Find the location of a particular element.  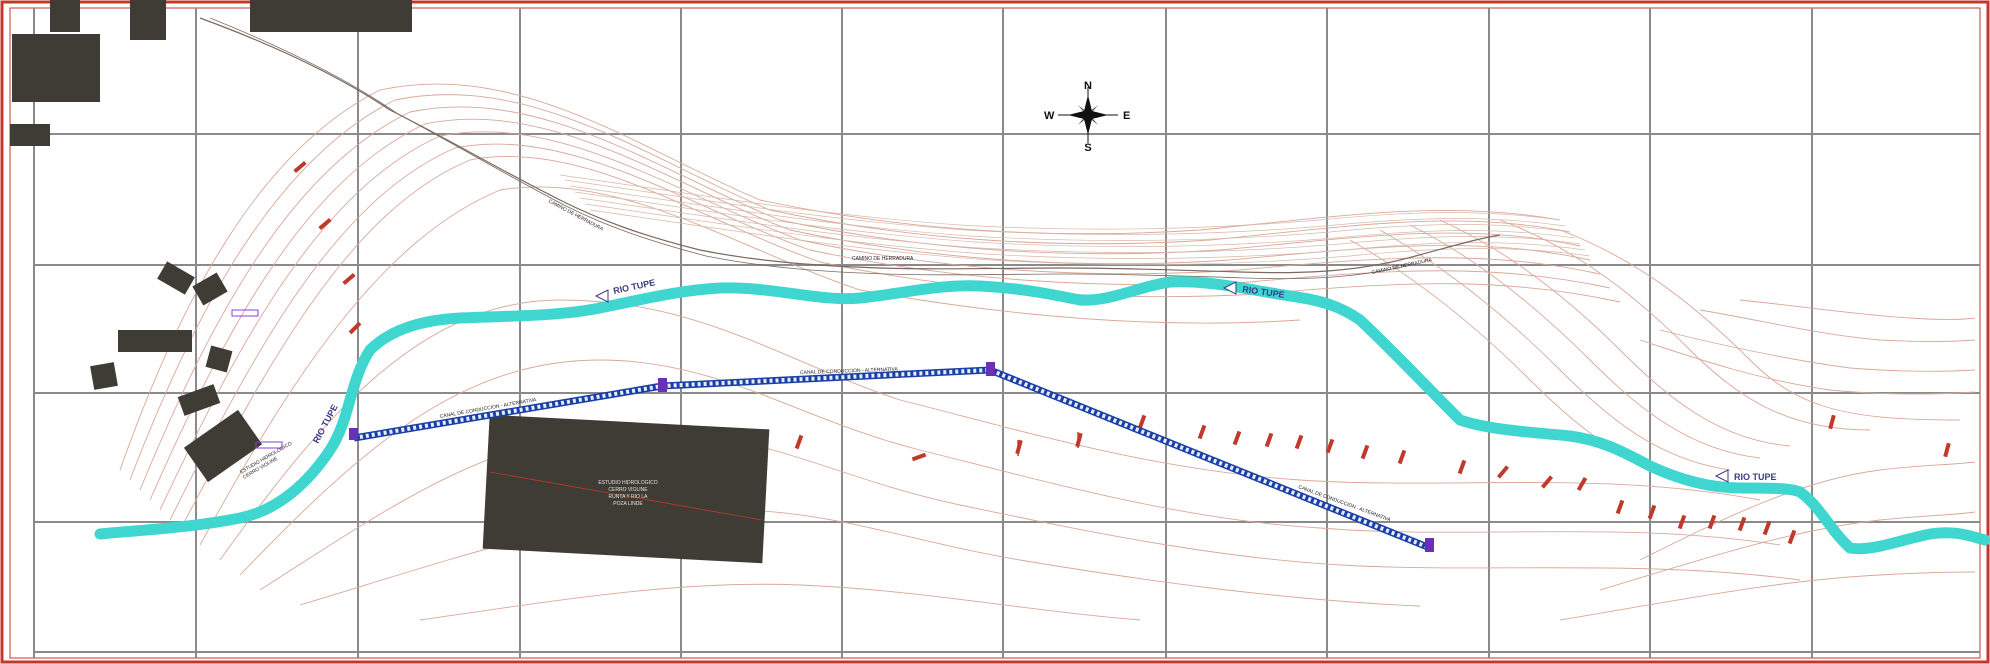

main-building is located at coordinates (626, 489).